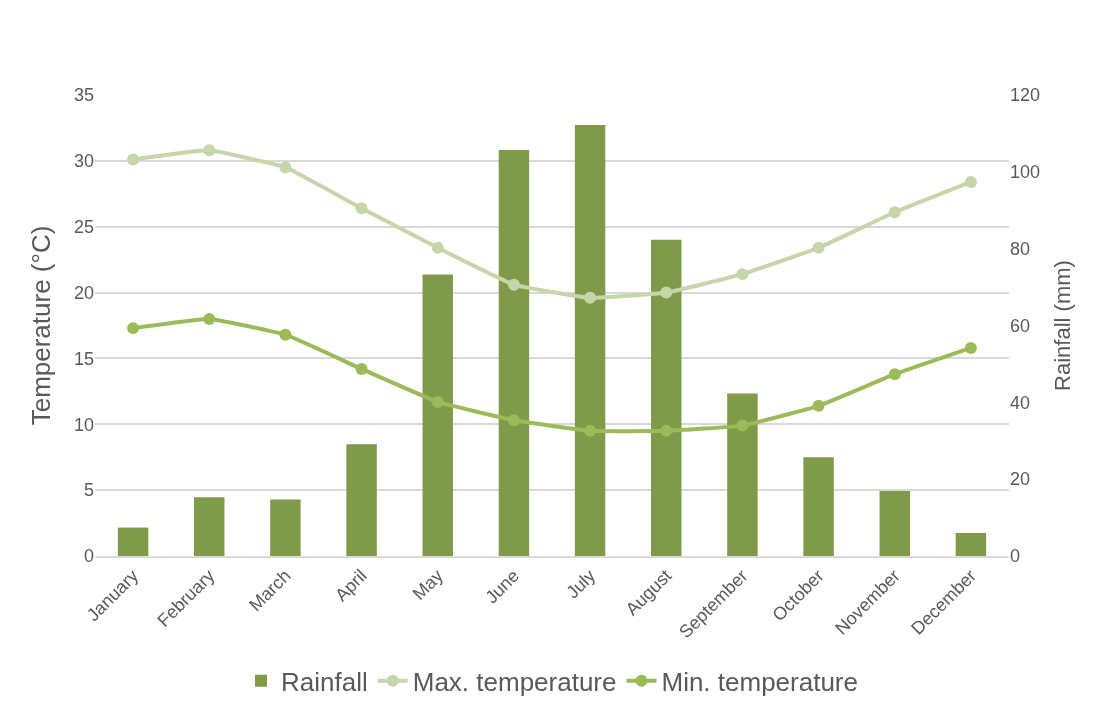 The image size is (1109, 717). Describe the element at coordinates (83, 161) in the screenshot. I see `y-tick-label: 30` at that location.